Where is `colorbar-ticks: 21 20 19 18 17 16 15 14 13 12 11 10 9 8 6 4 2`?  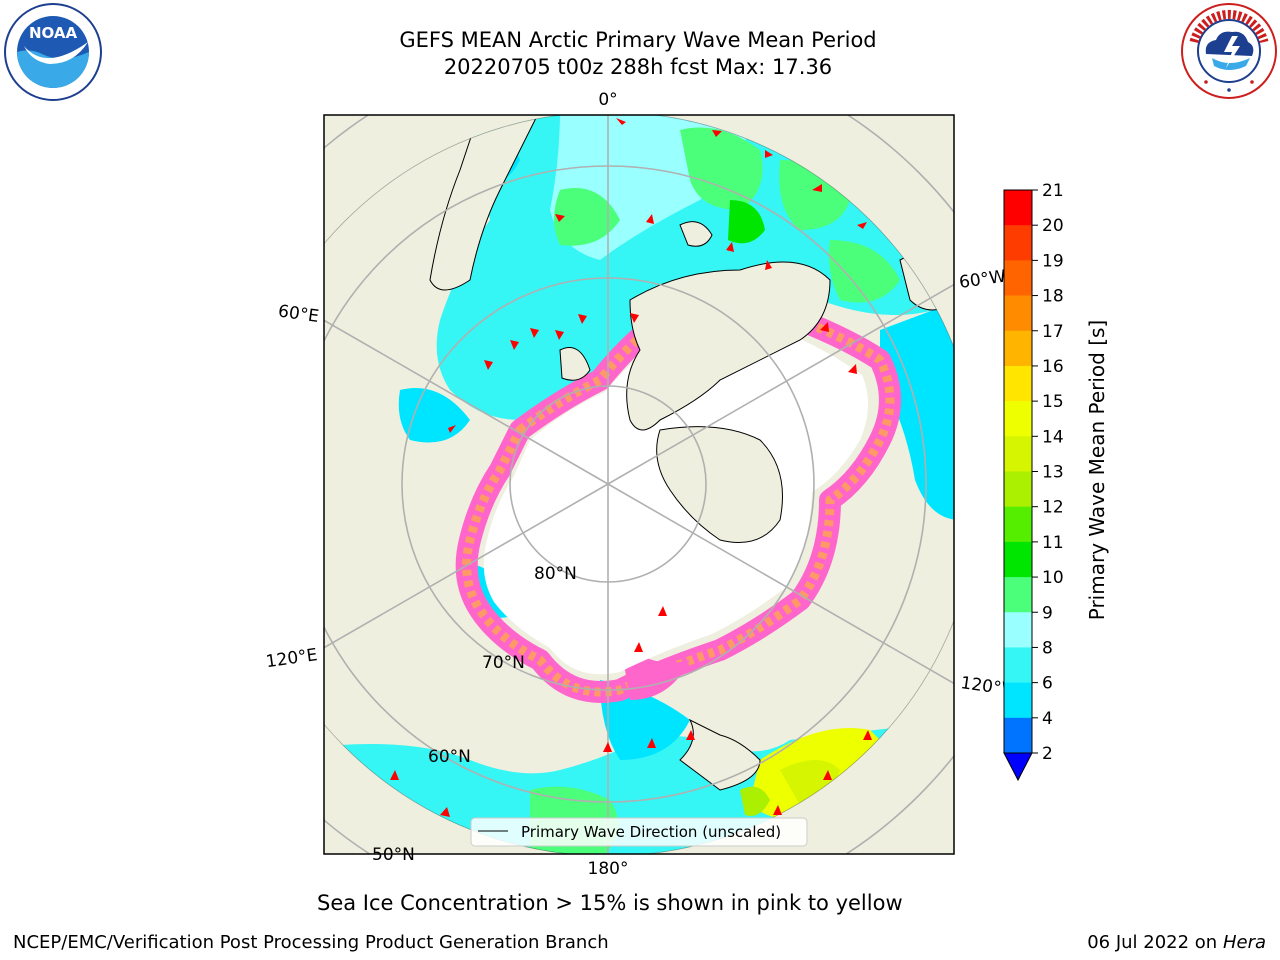
colorbar-ticks: 21 20 19 18 17 16 15 14 13 12 11 10 9 8 6 4 2 is located at coordinates (1048, 472).